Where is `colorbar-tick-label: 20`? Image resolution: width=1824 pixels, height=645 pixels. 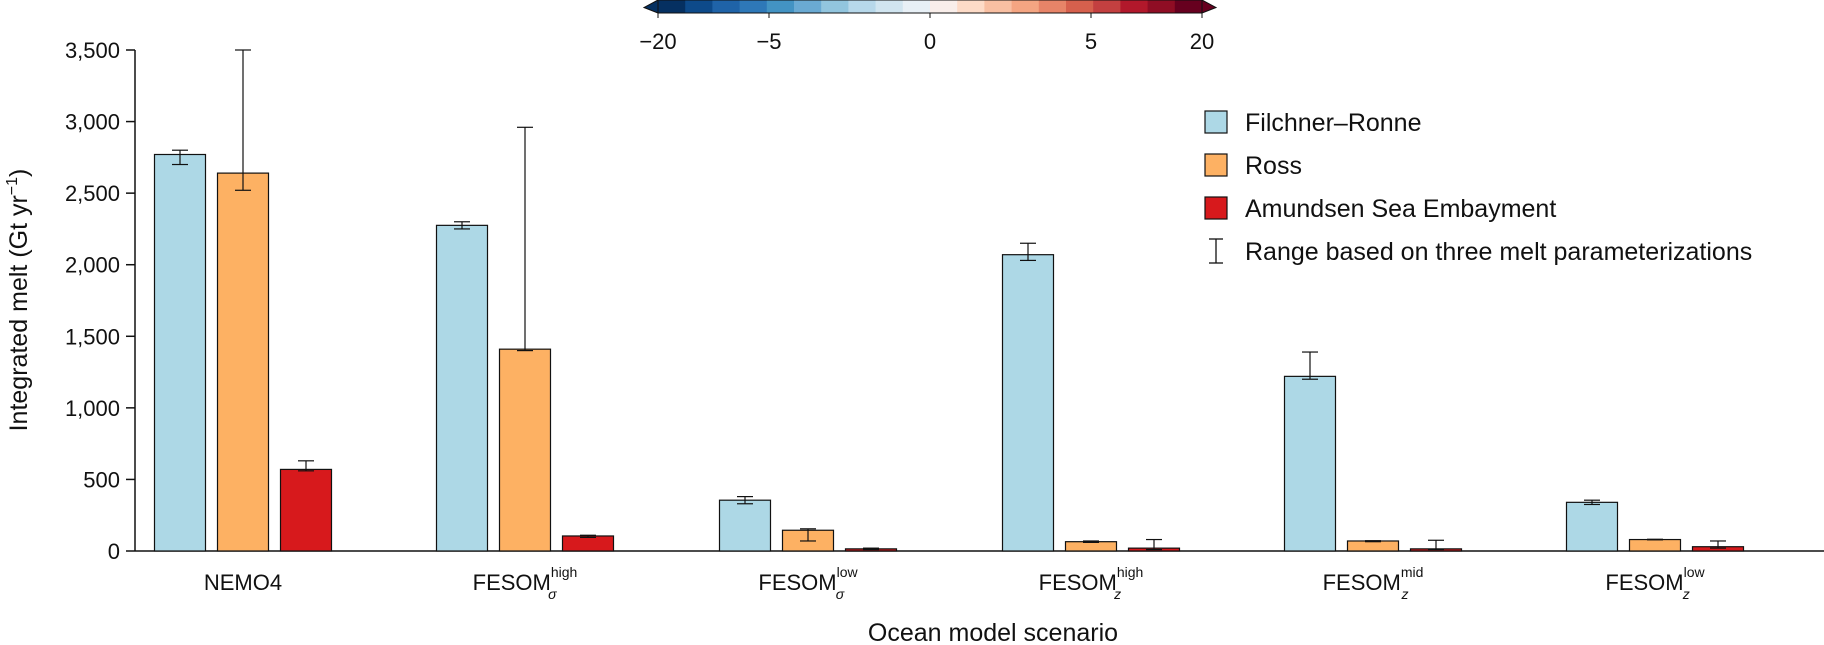 colorbar-tick-label: 20 is located at coordinates (1202, 41).